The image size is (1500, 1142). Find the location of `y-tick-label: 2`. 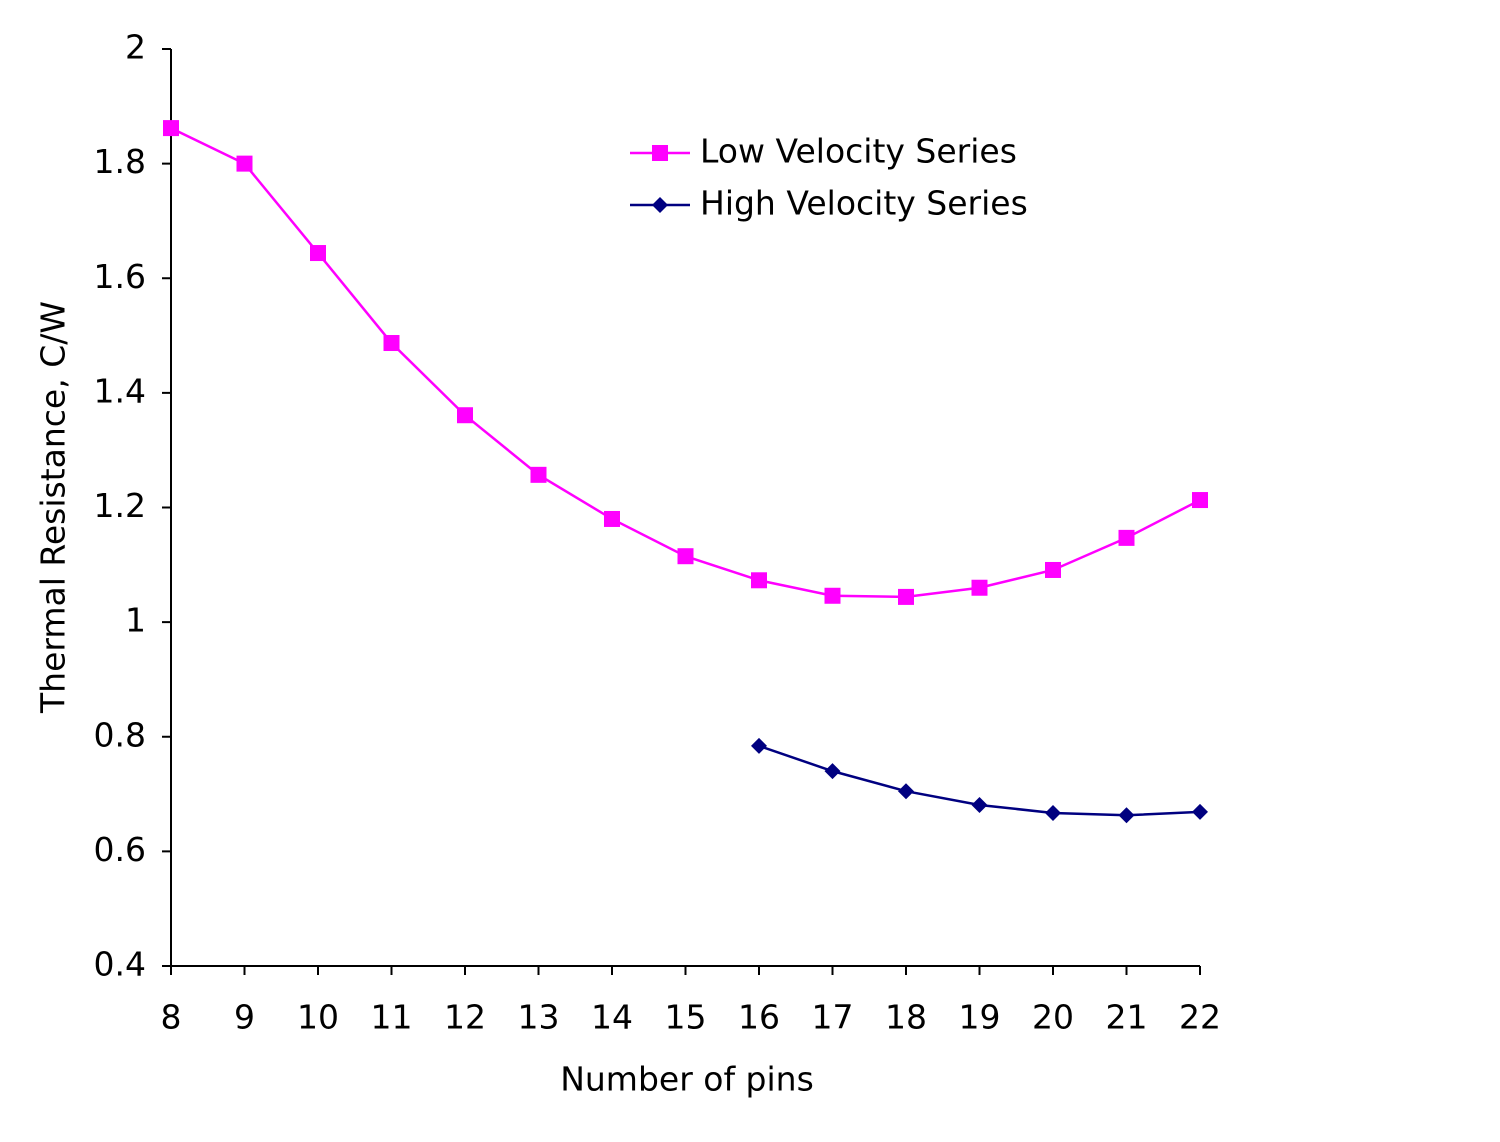

y-tick-label: 2 is located at coordinates (135, 47).